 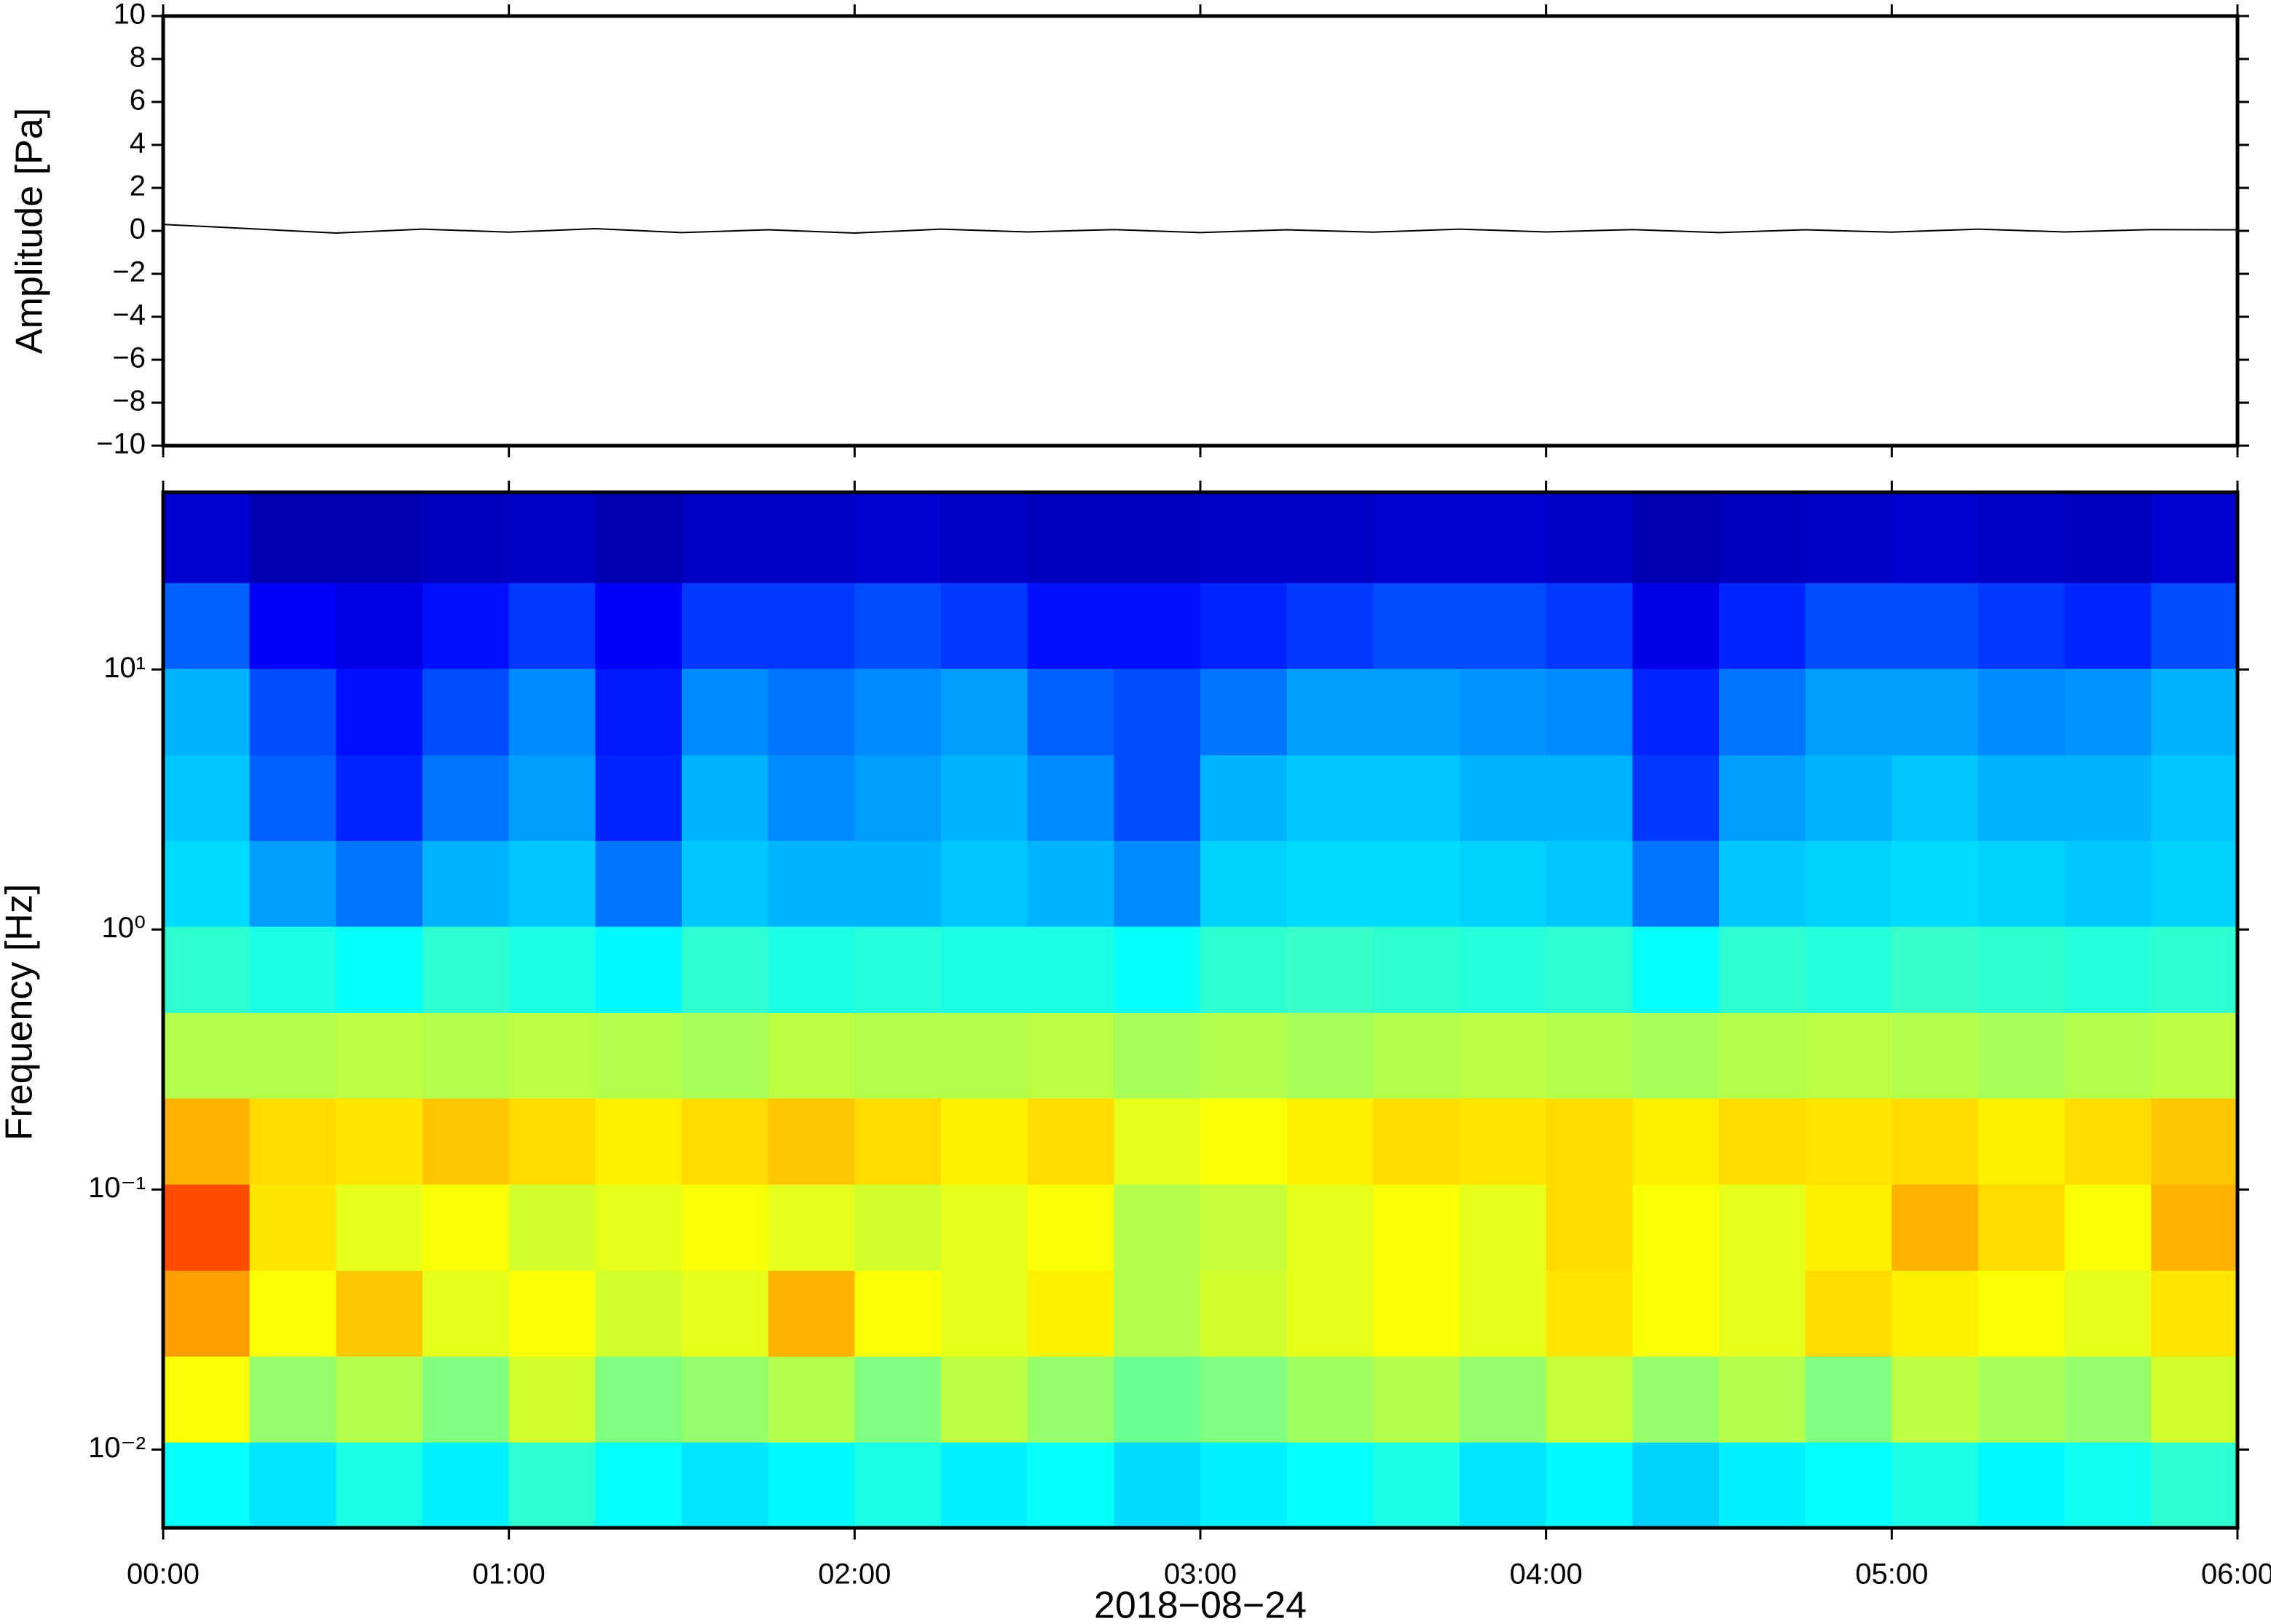 I want to click on waveform, so click(x=1200, y=229).